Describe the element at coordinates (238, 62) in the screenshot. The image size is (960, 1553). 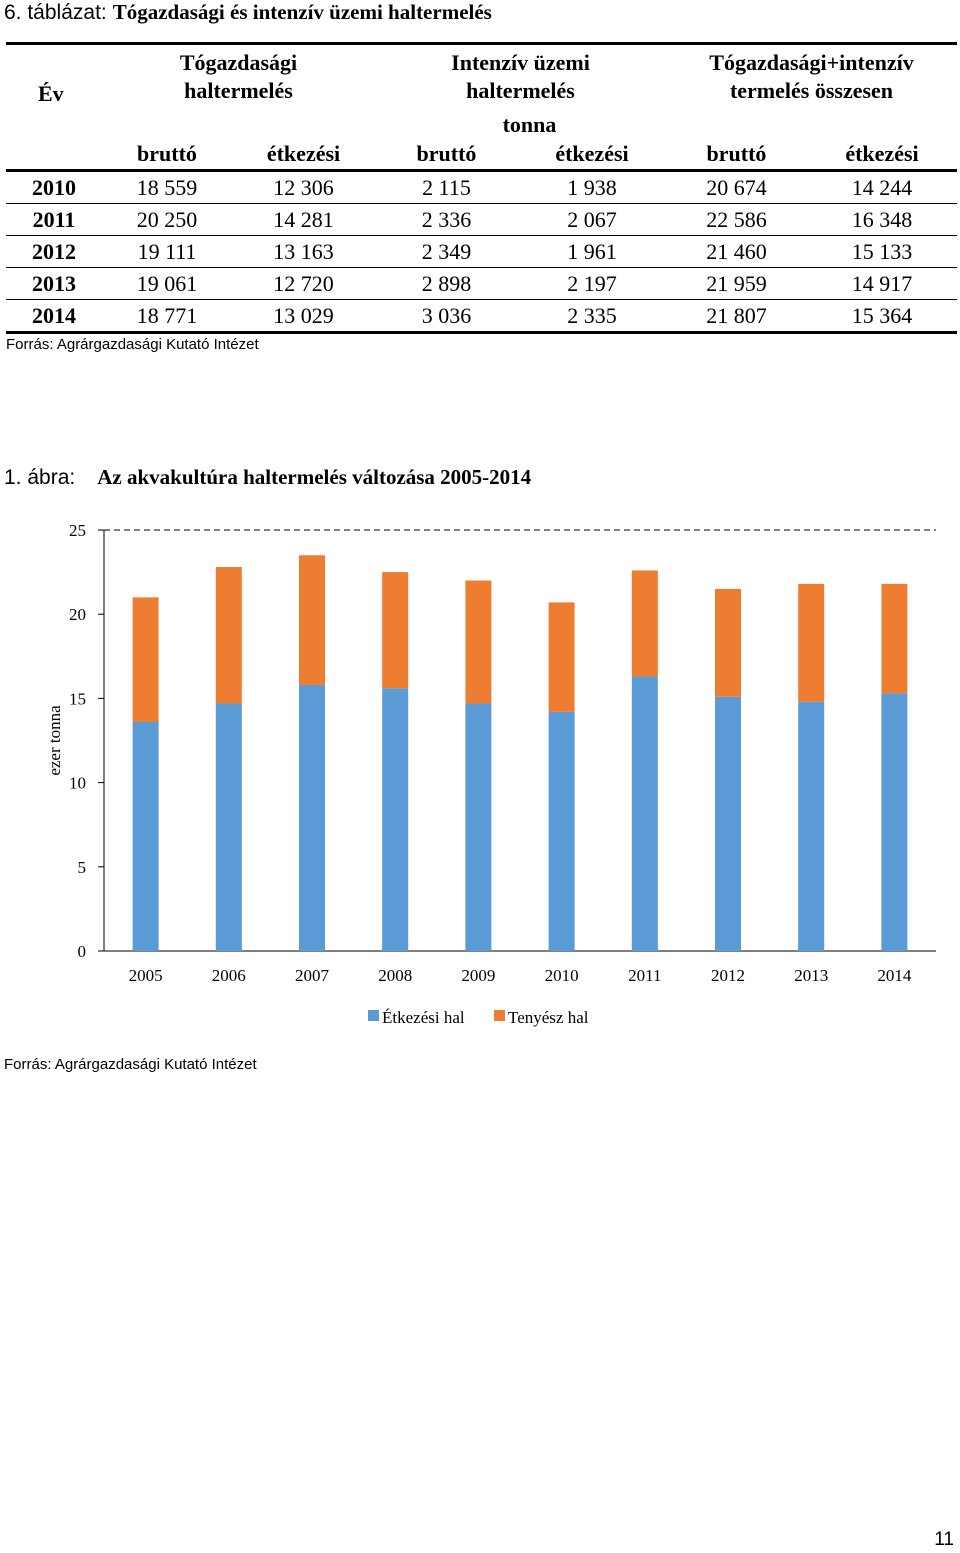
I see `group-header-pond-line1: Tógazdasági` at that location.